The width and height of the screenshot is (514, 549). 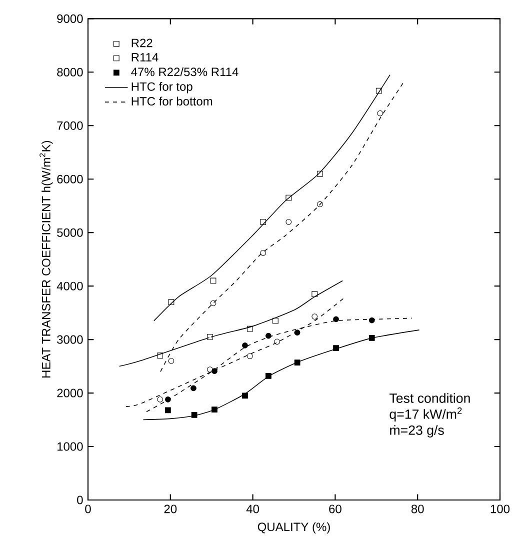 I want to click on y-tick-label: 5000, so click(x=69, y=232).